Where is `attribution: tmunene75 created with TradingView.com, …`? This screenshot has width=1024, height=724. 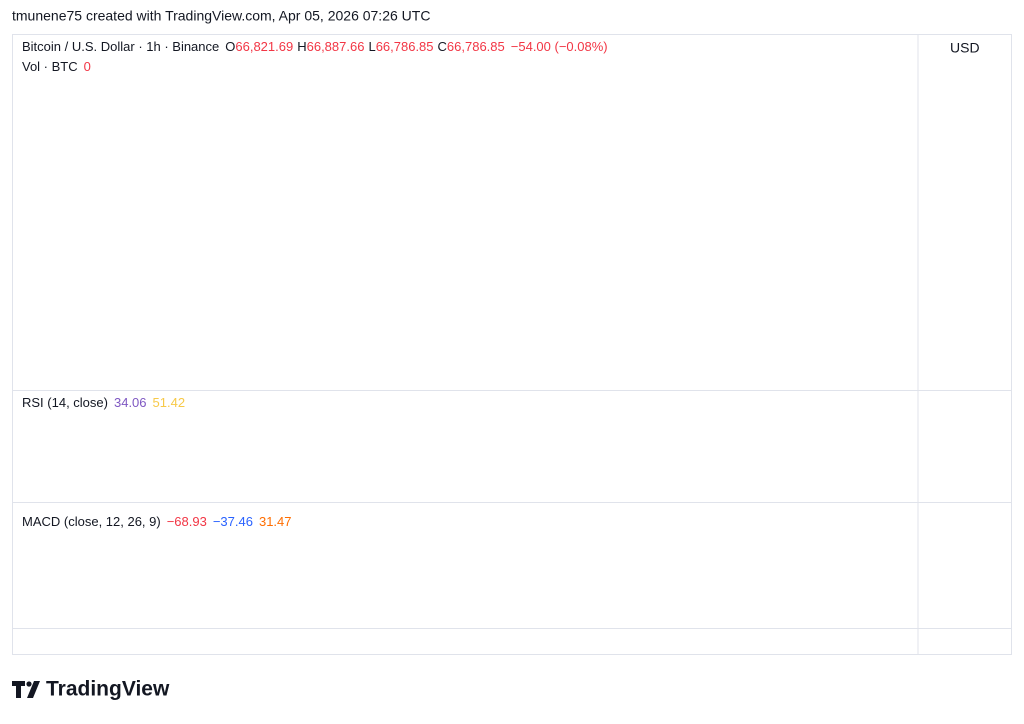
attribution: tmunene75 created with TradingView.com, … is located at coordinates (221, 16).